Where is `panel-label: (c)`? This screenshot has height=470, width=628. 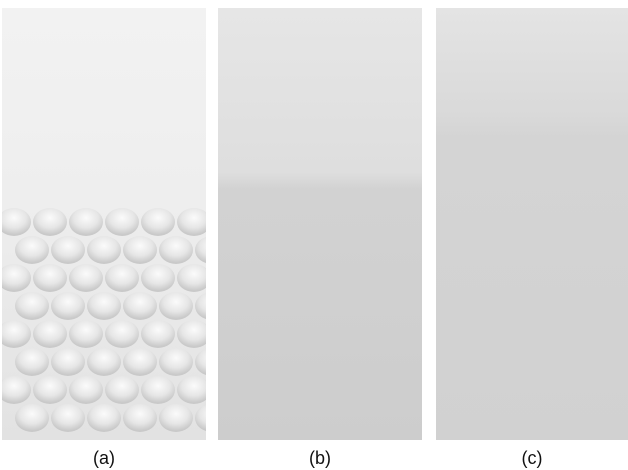 panel-label: (c) is located at coordinates (532, 458).